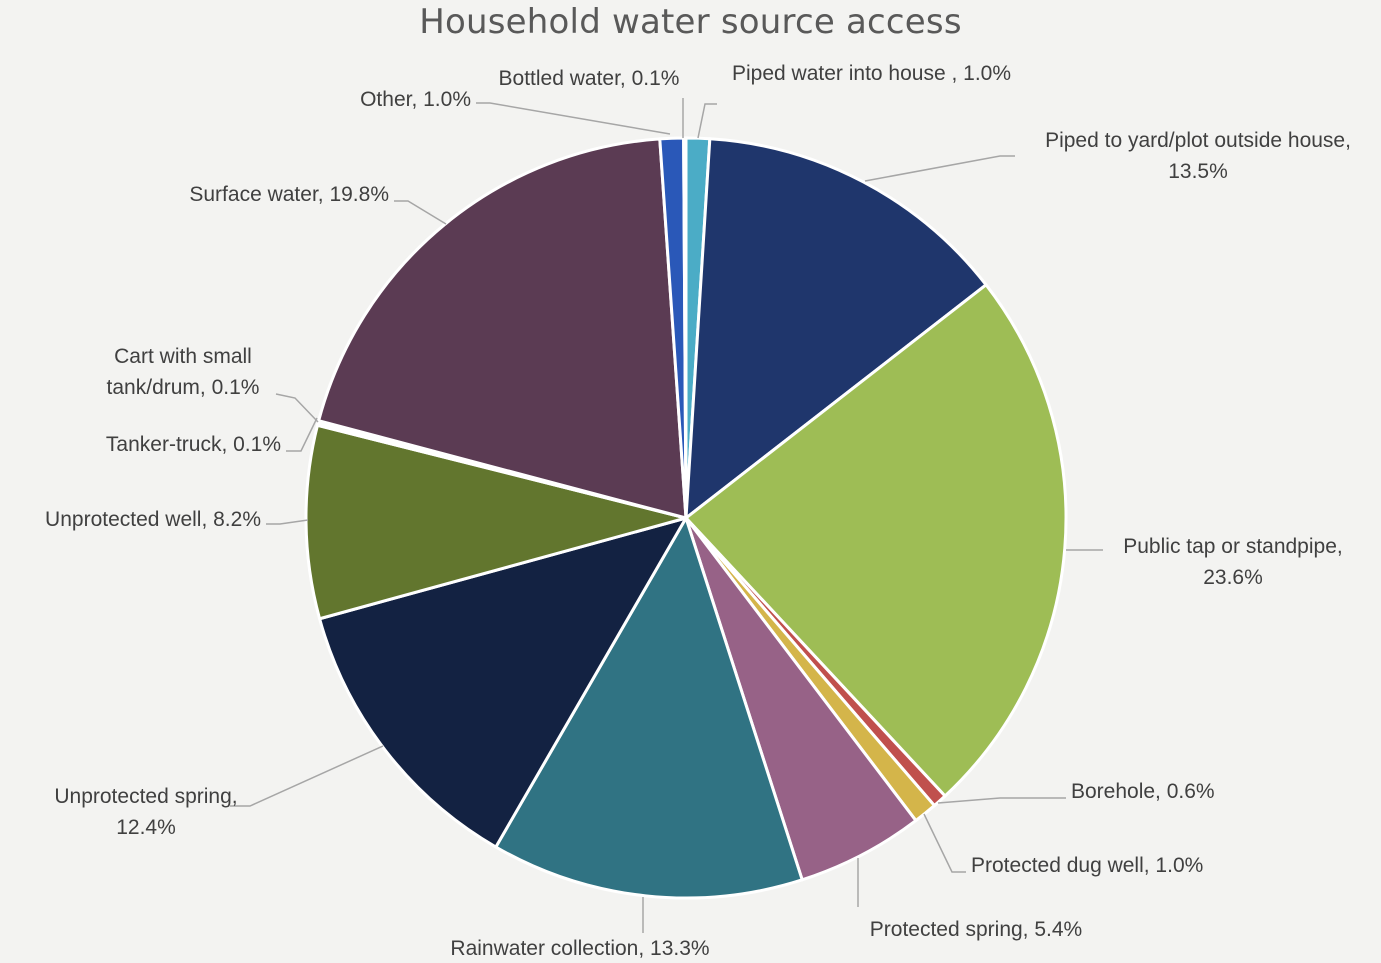 The image size is (1381, 963). I want to click on slice-rainwater-collection, so click(649, 708).